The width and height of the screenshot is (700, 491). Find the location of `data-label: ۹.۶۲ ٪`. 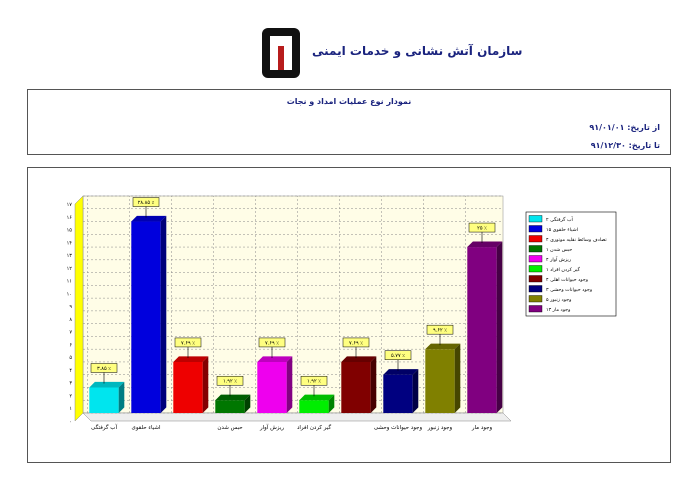

data-label: ۹.۶۲ ٪ is located at coordinates (440, 331).